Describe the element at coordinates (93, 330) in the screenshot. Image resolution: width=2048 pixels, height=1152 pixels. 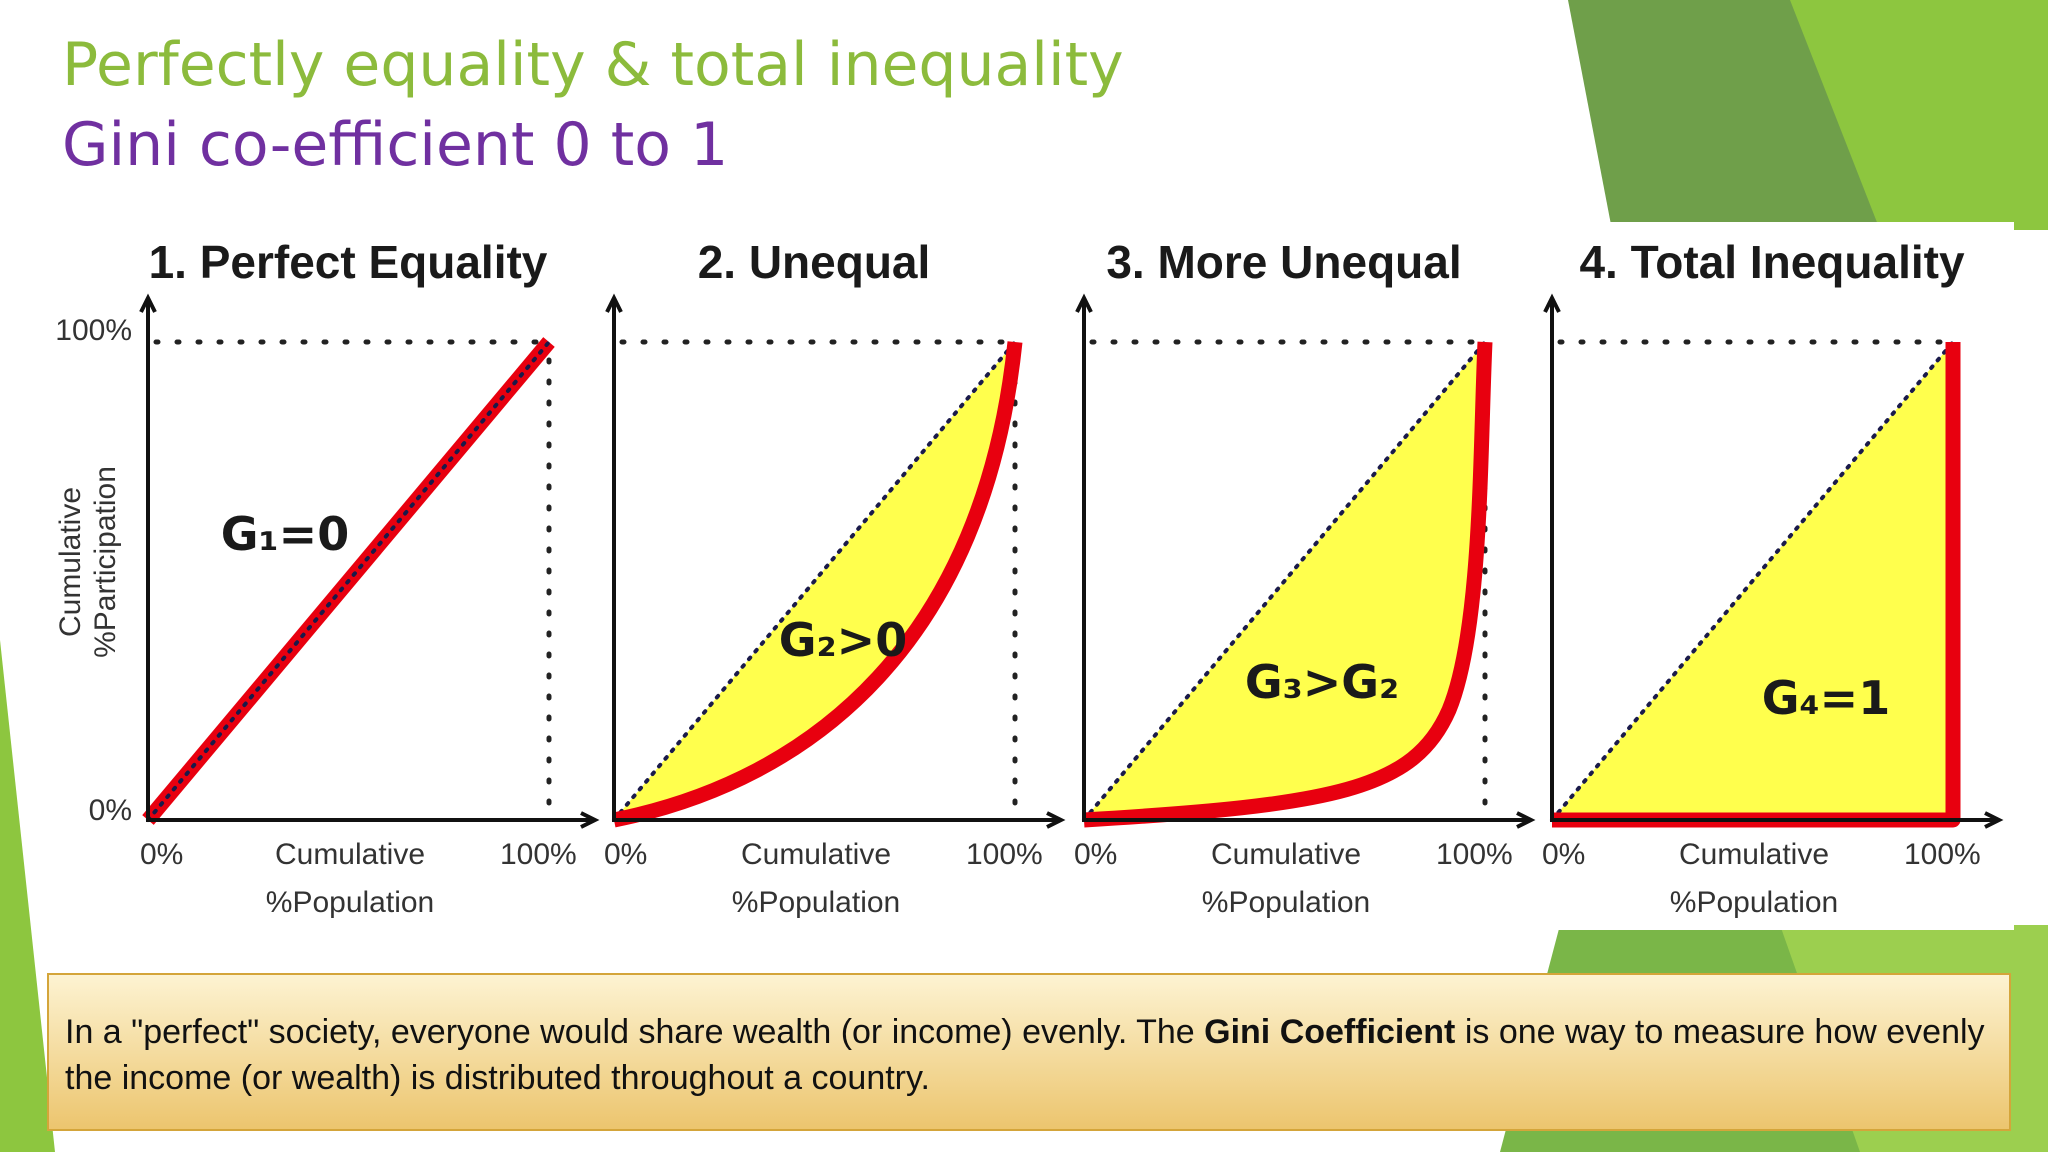
I see `y-top-label: 100%` at that location.